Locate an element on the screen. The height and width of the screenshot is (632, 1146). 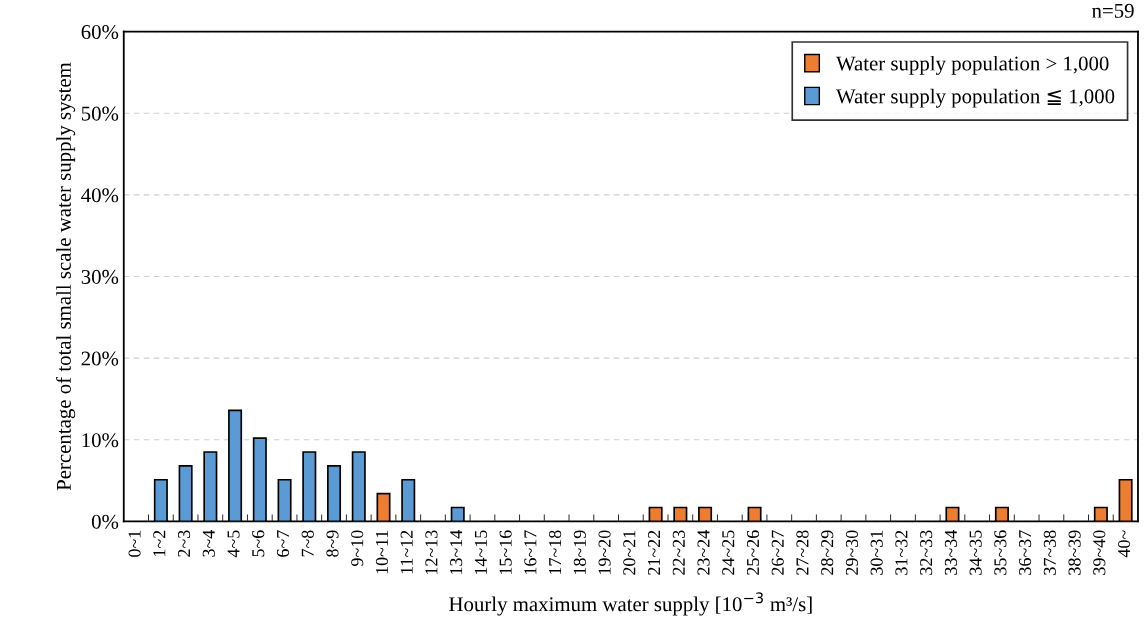
x-tick-label: 3~4 is located at coordinates (208, 543).